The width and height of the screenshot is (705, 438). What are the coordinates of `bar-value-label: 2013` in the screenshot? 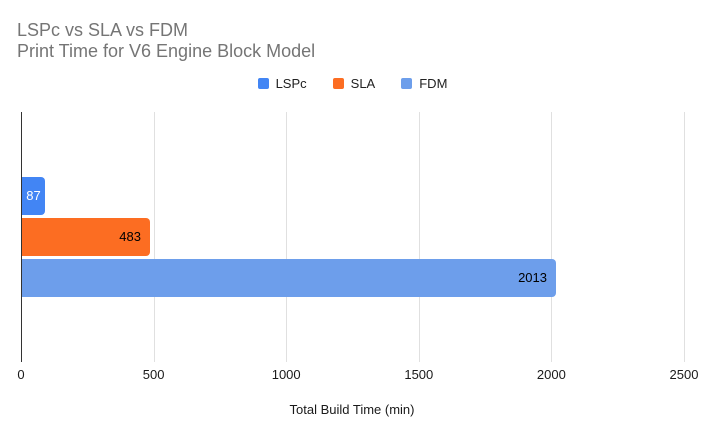 It's located at (532, 277).